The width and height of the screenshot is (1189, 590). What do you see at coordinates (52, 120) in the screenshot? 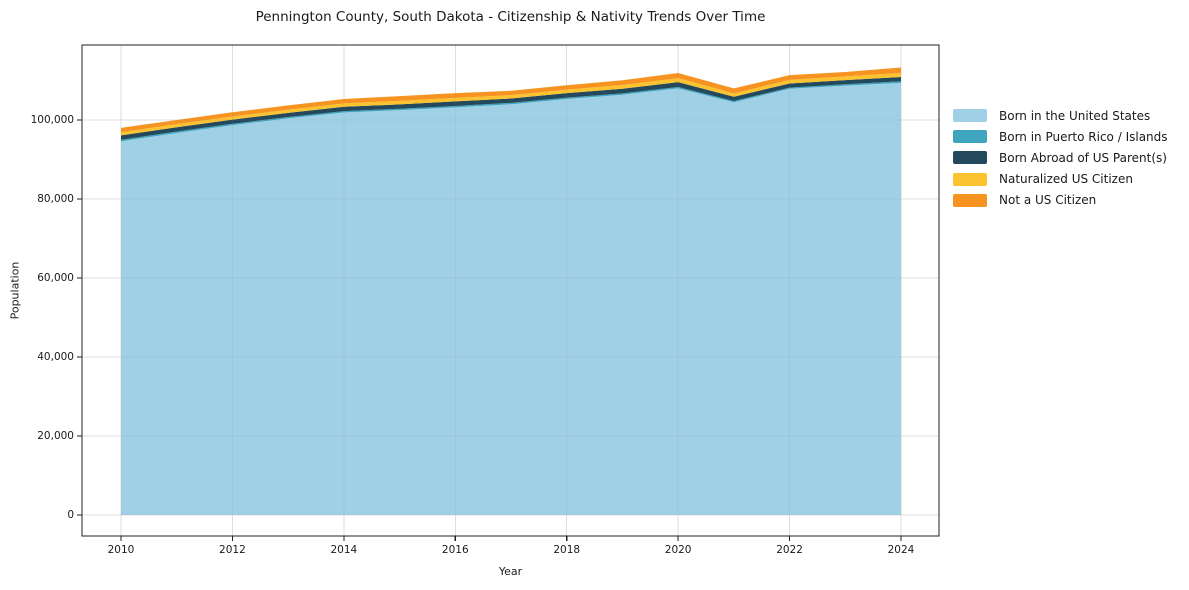
I see `y-tick-label: 100,000` at bounding box center [52, 120].